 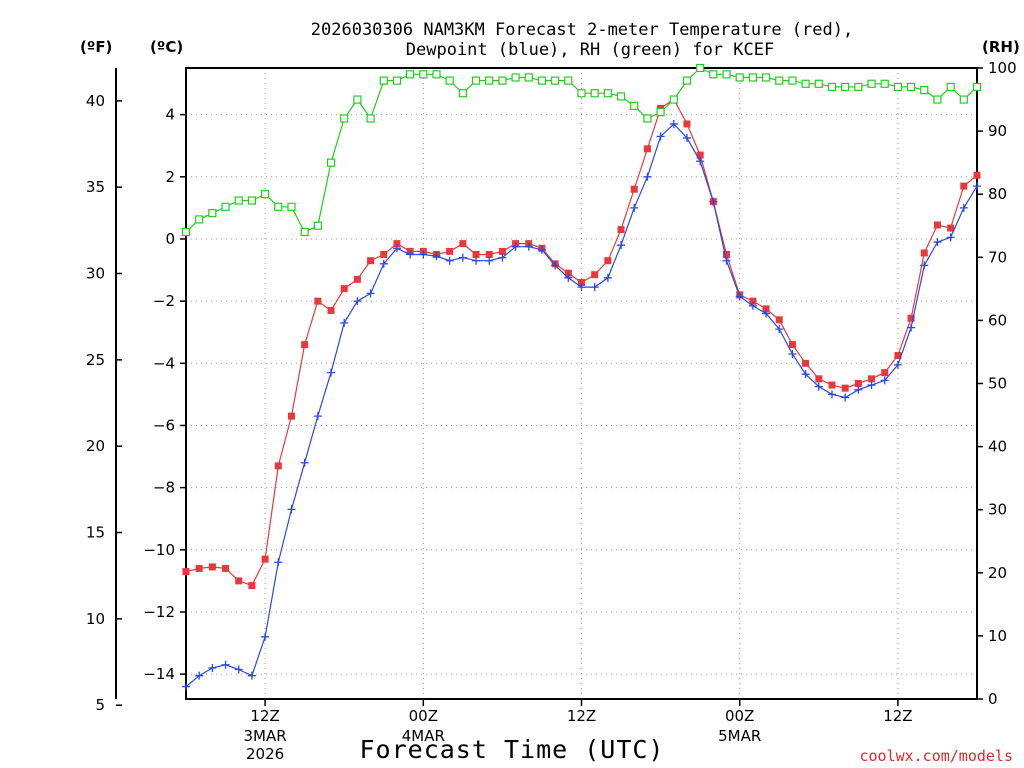 What do you see at coordinates (164, 363) in the screenshot?
I see `celsius-tick-label: −4` at bounding box center [164, 363].